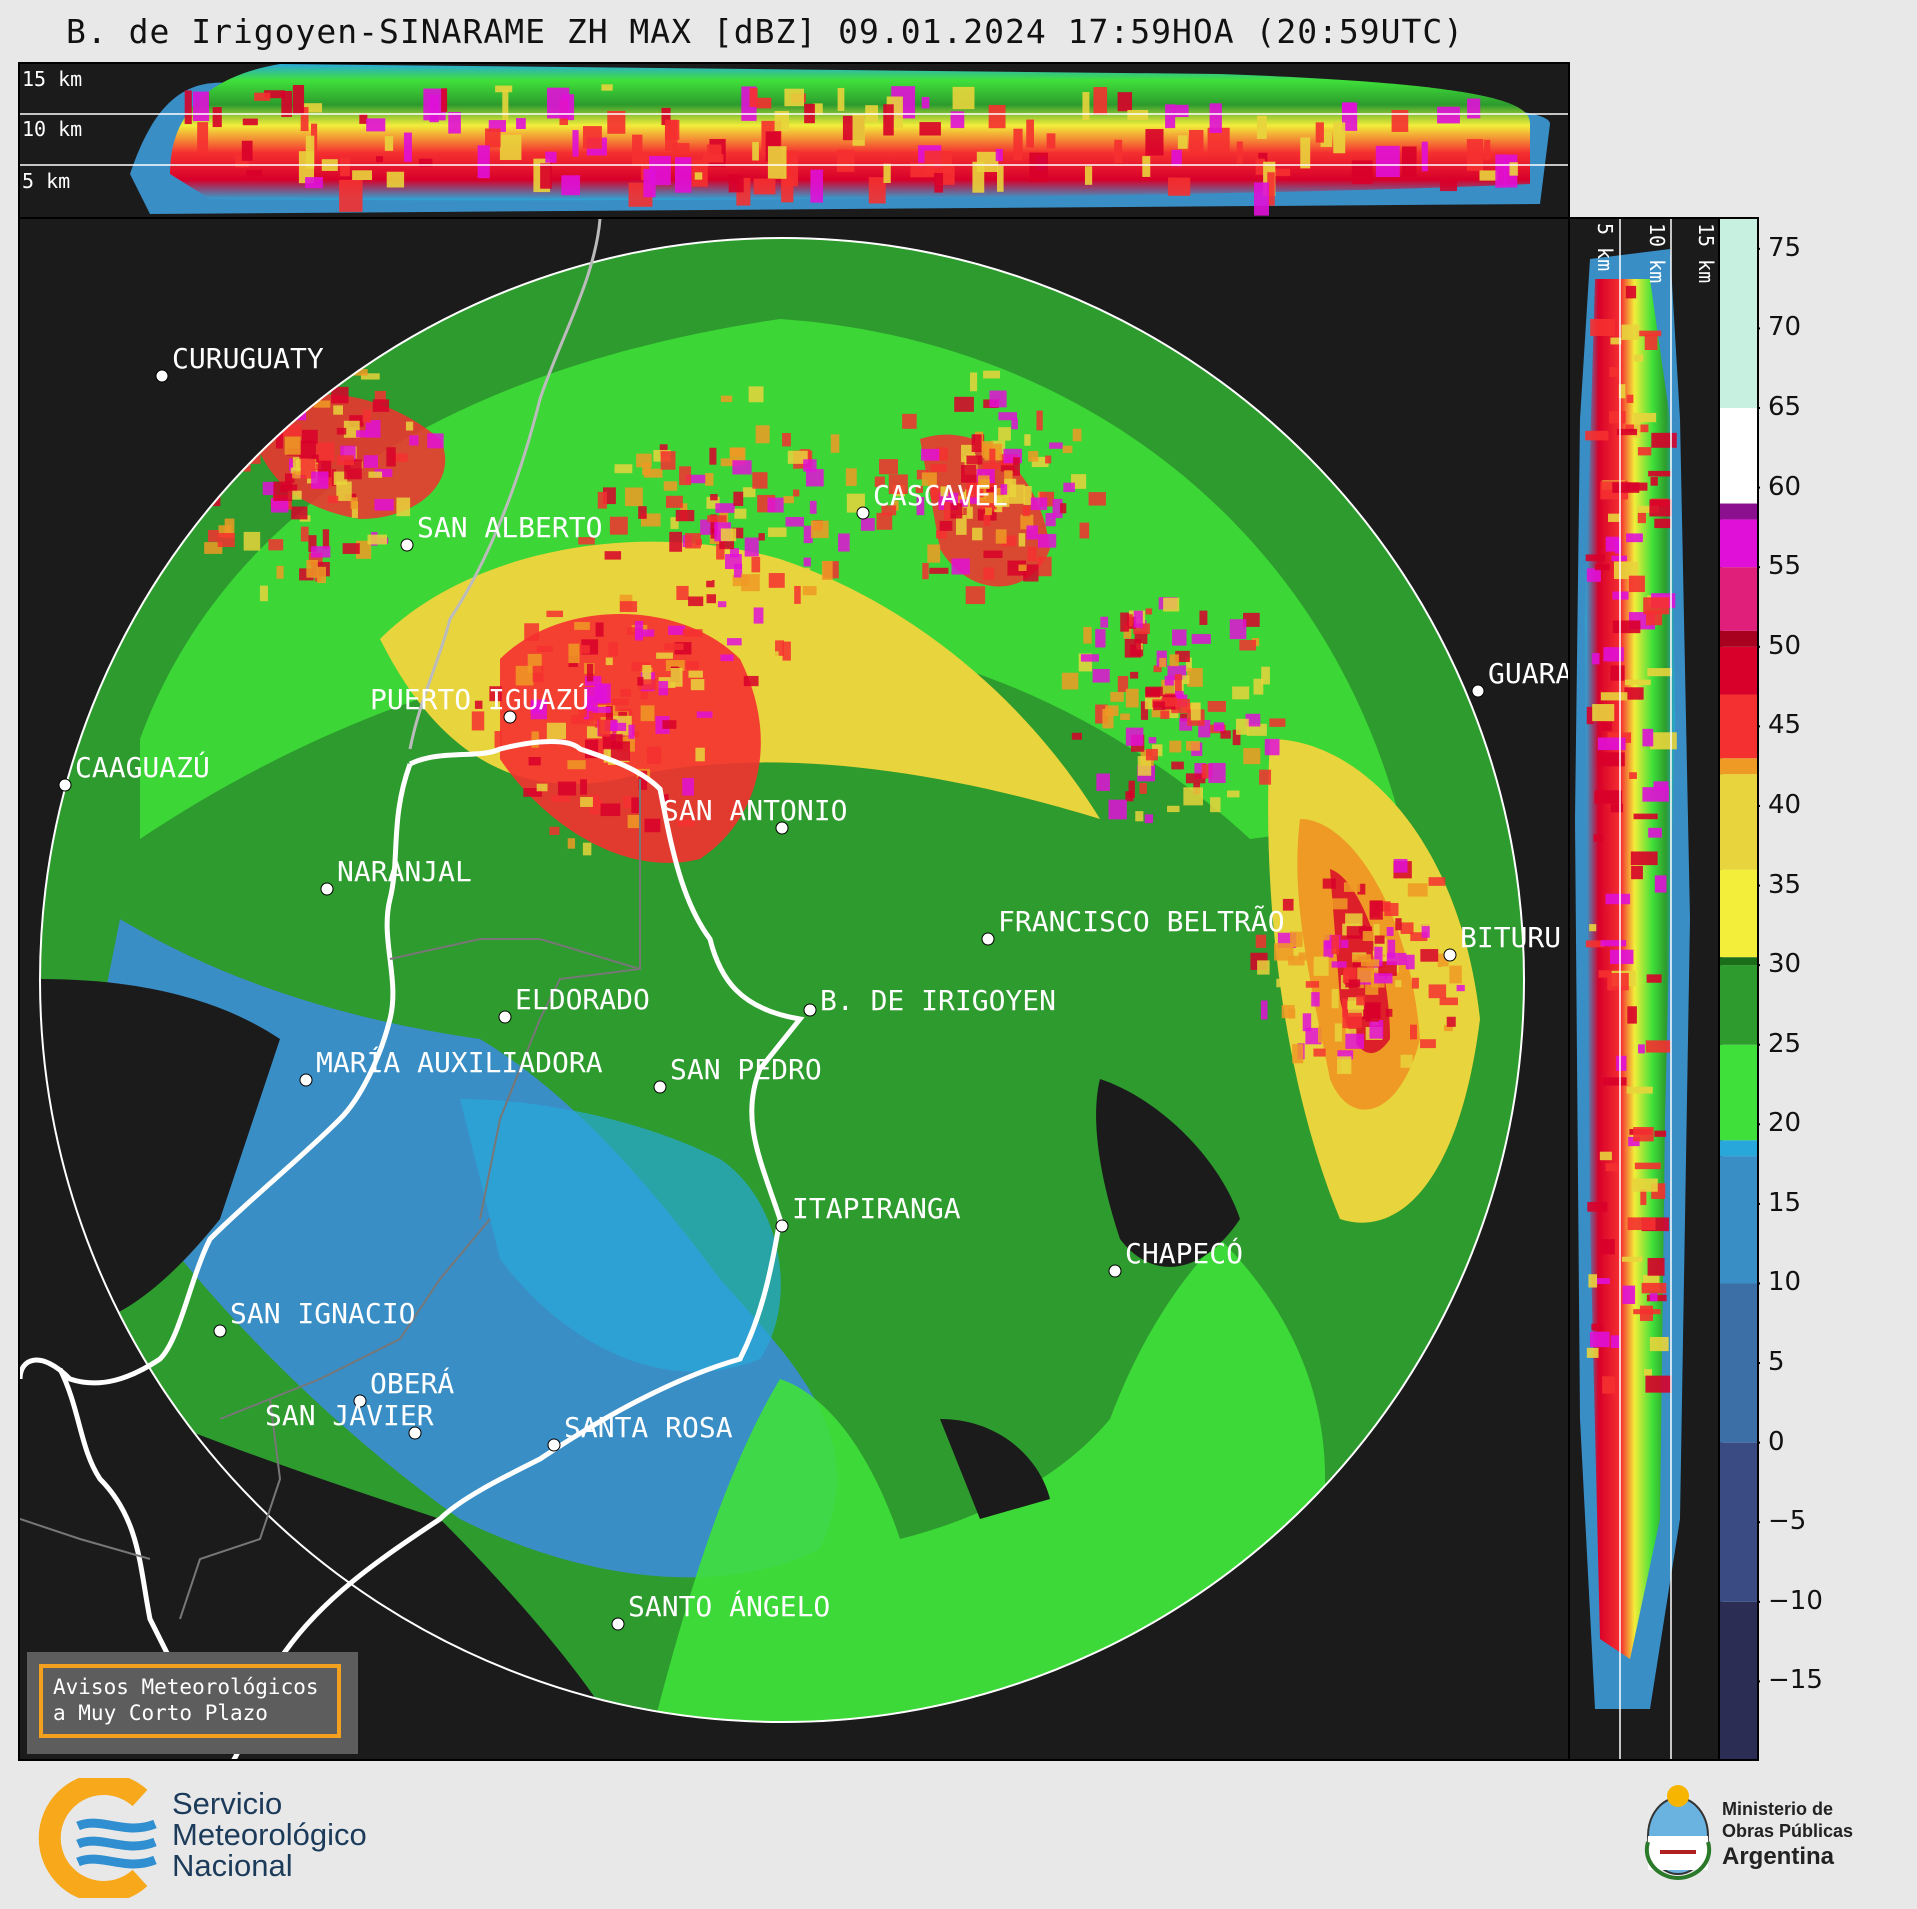  Describe the element at coordinates (1133, 925) in the screenshot. I see `city-marker: FRANCISCO BELTRÃO` at that location.